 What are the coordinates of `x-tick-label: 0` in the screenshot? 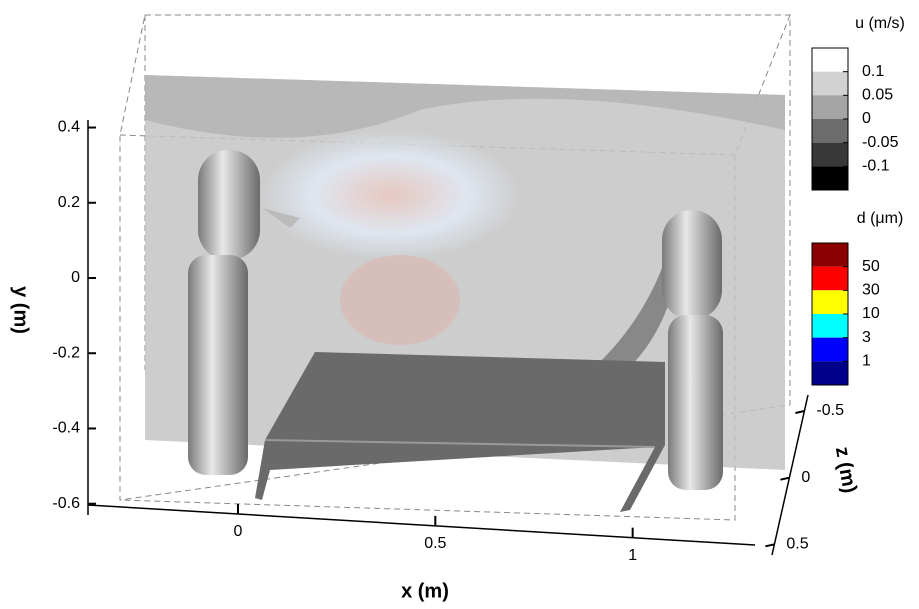 It's located at (238, 531).